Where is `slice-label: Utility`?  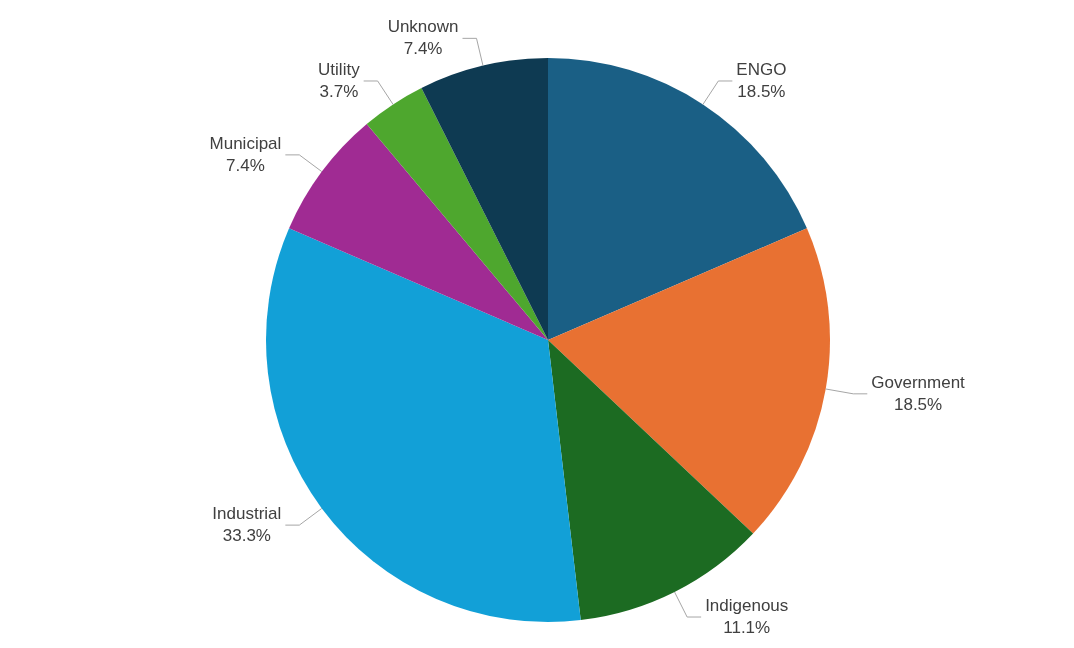 slice-label: Utility is located at coordinates (339, 69).